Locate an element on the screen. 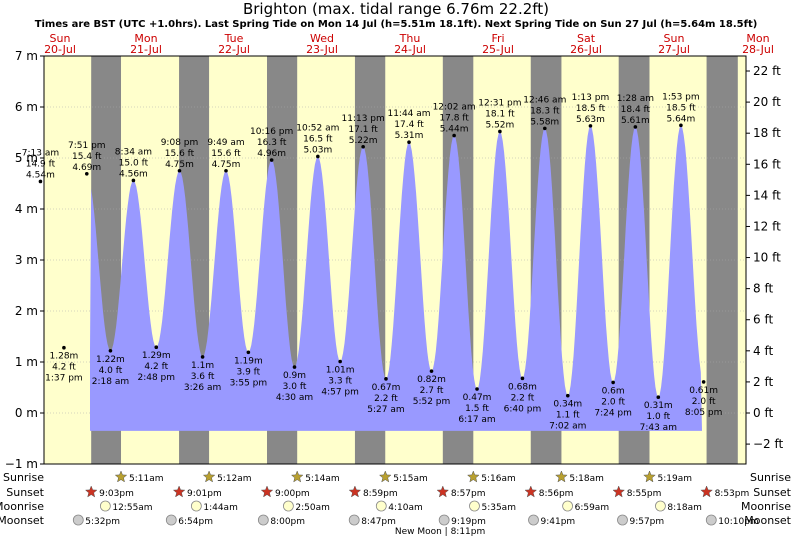 Image resolution: width=793 pixels, height=539 pixels. day-name-label: Tue is located at coordinates (234, 38).